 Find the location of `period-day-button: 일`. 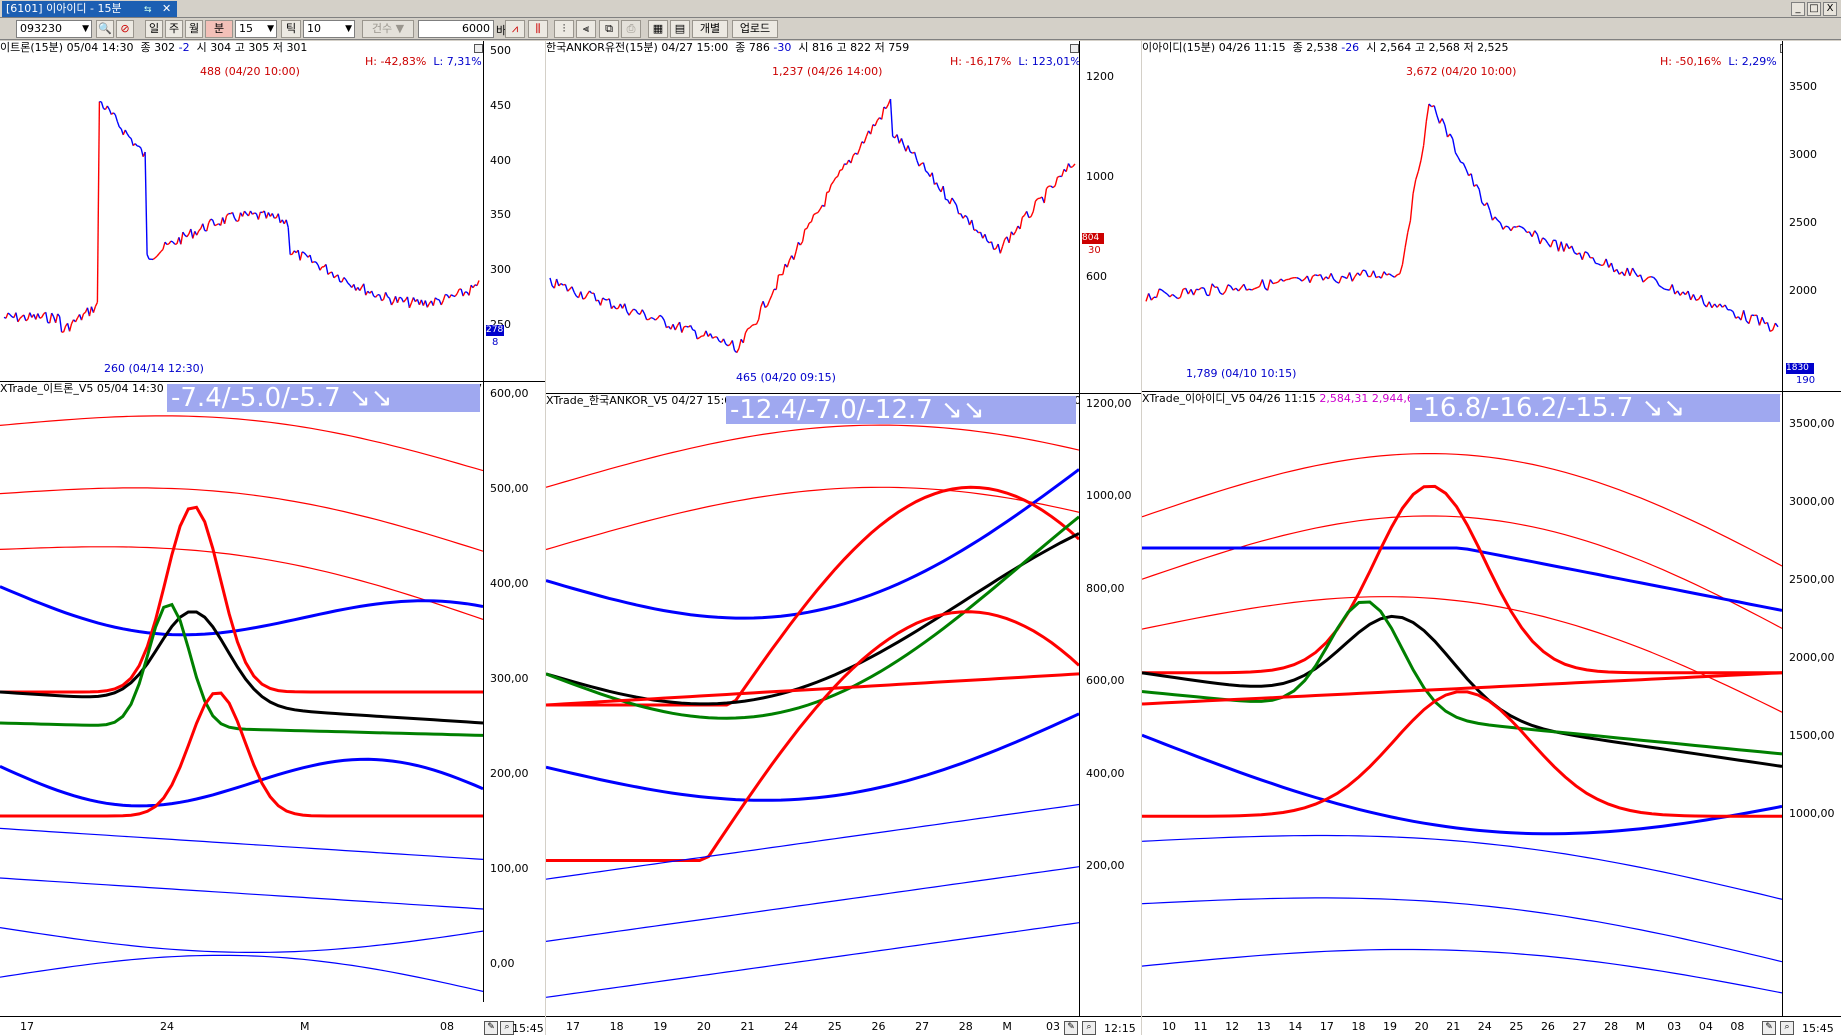

period-day-button: 일 is located at coordinates (154, 29).